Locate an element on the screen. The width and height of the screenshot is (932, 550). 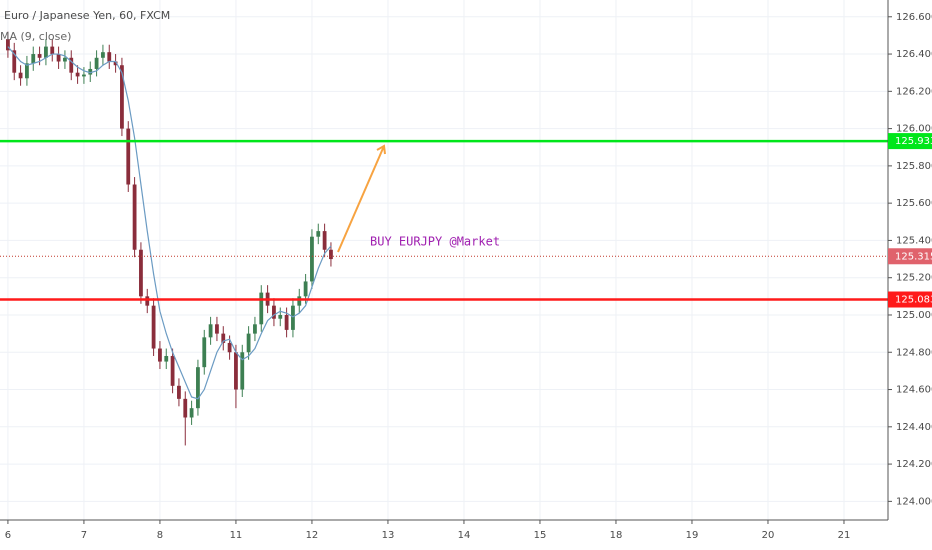
x-tick-label: 14 is located at coordinates (464, 535).